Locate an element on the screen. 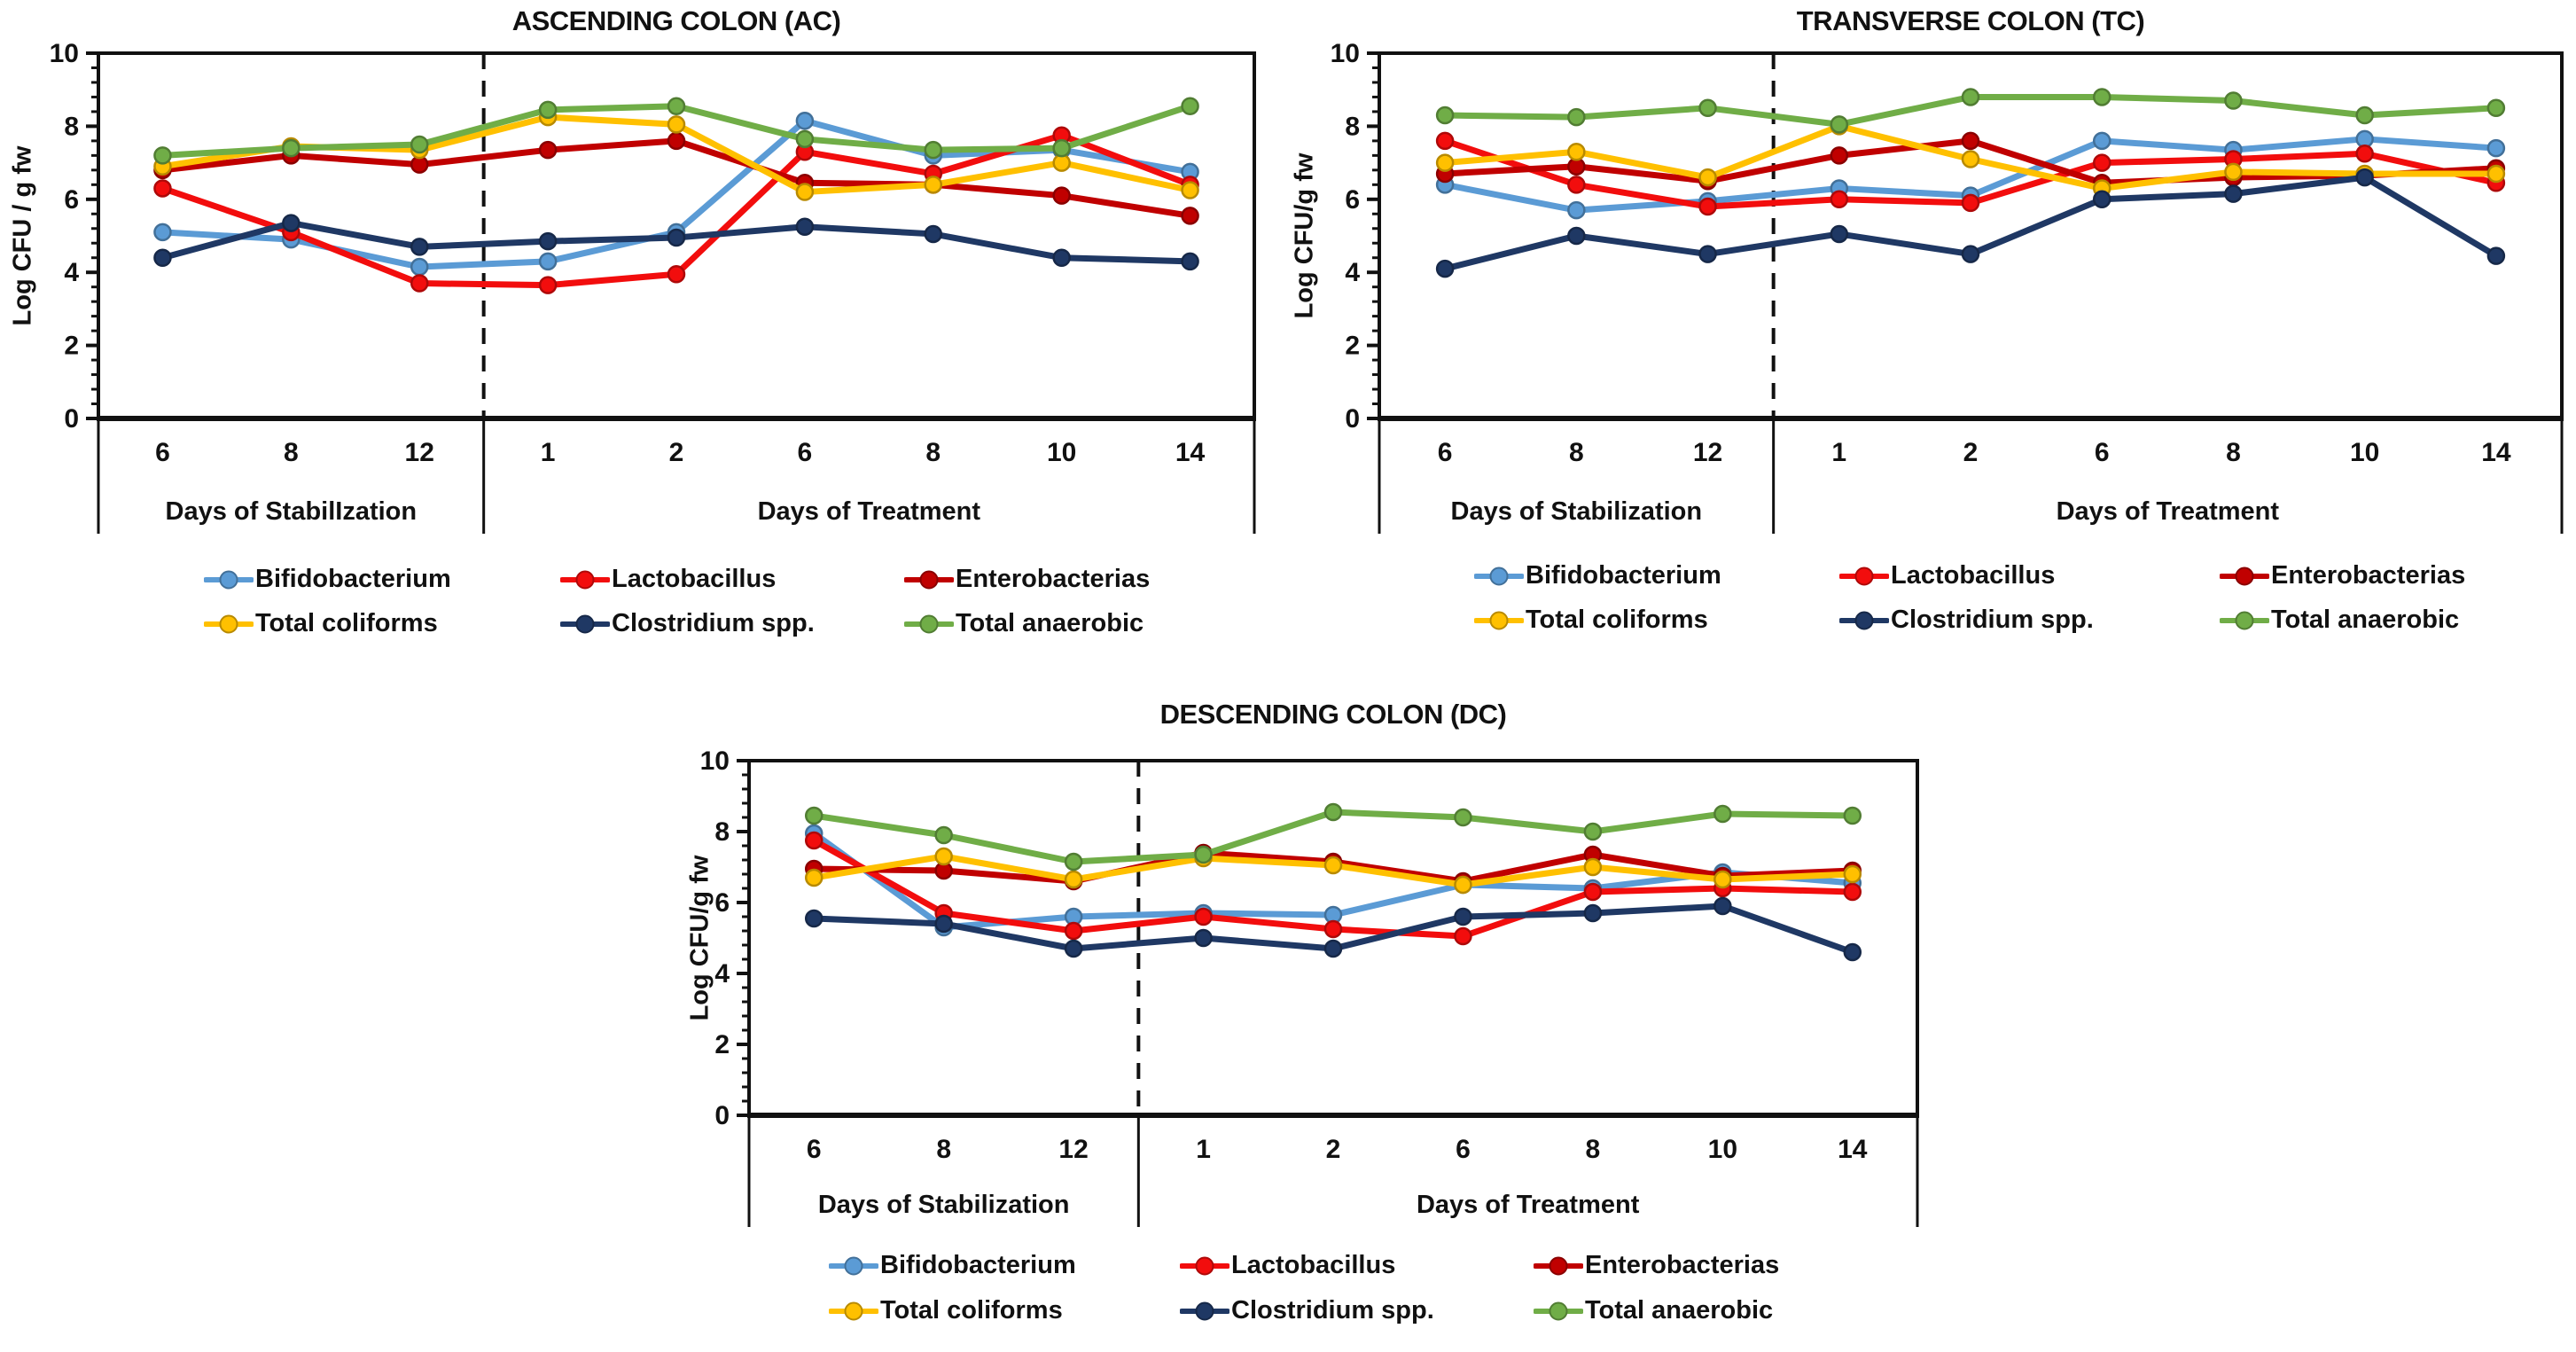  x-tick-label: 10 is located at coordinates (1061, 452).